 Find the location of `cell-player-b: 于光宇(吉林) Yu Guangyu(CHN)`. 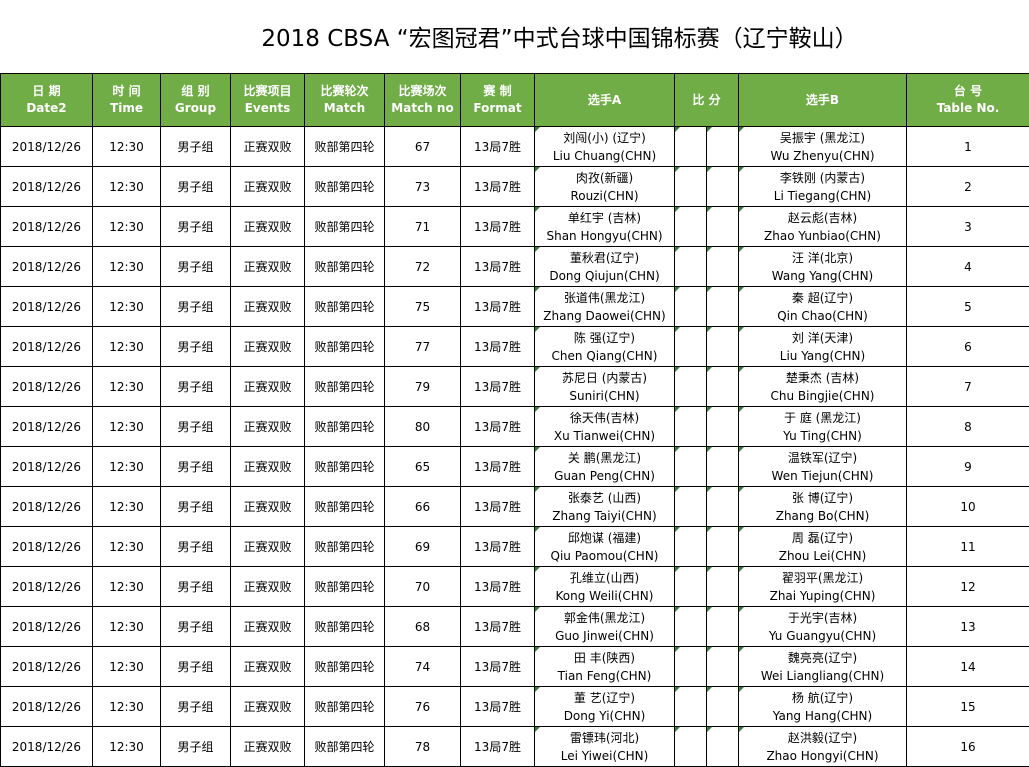

cell-player-b: 于光宇(吉林) Yu Guangyu(CHN) is located at coordinates (822, 626).